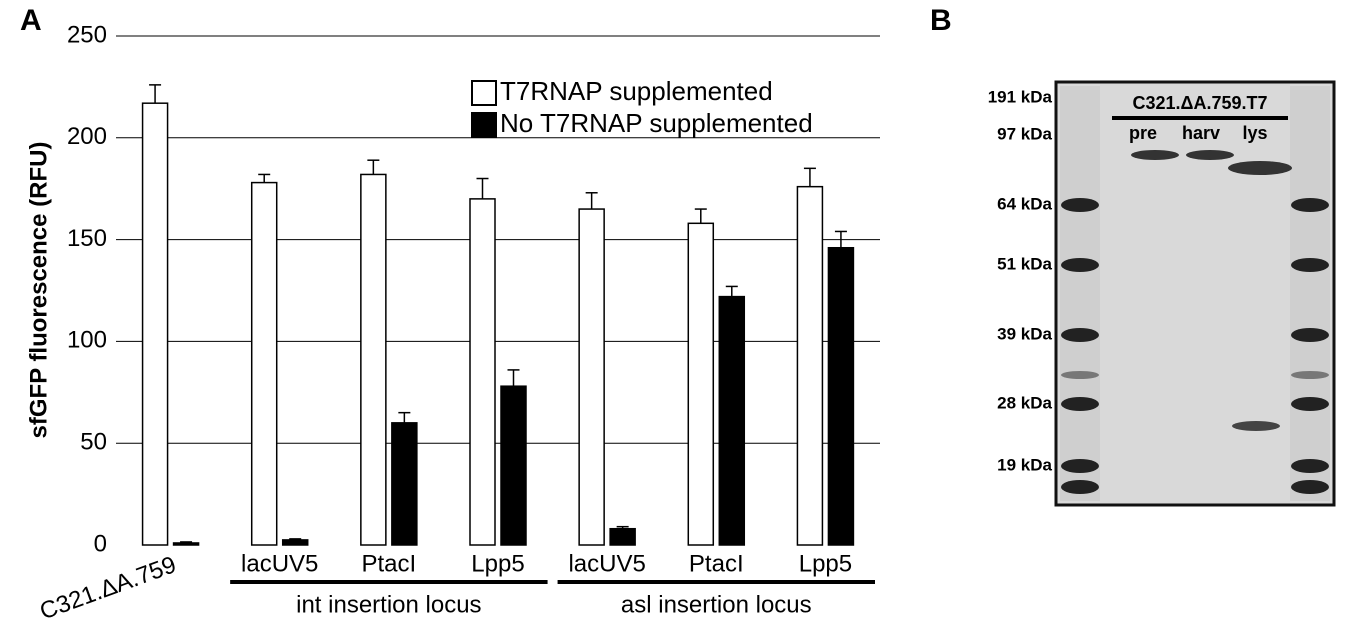  I want to click on marker-label: 28 kDa, so click(1024, 402).